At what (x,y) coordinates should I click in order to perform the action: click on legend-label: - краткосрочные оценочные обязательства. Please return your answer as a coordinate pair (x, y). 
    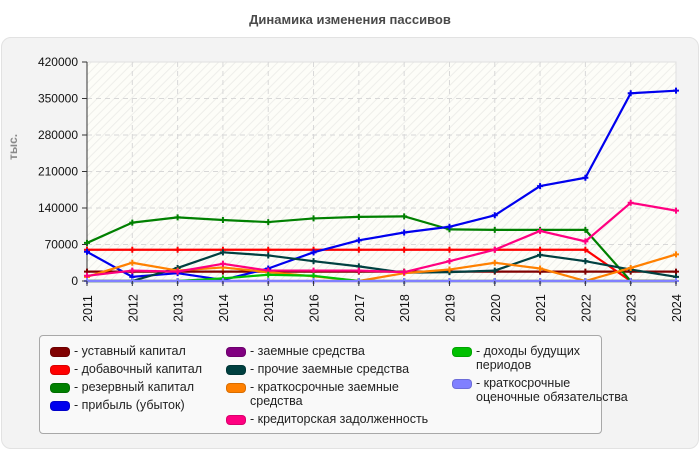
    Looking at the image, I should click on (552, 390).